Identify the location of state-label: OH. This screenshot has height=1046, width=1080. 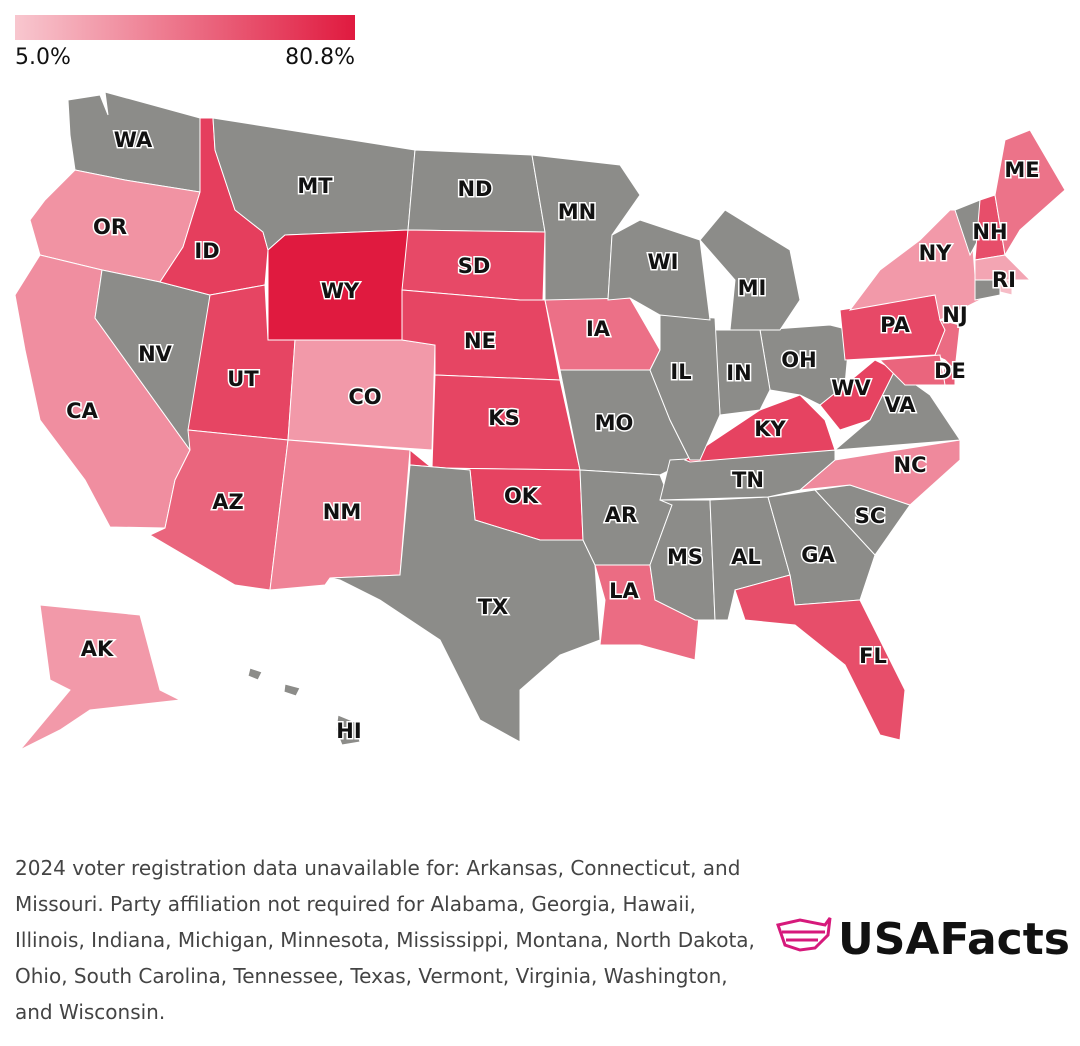
(798, 360).